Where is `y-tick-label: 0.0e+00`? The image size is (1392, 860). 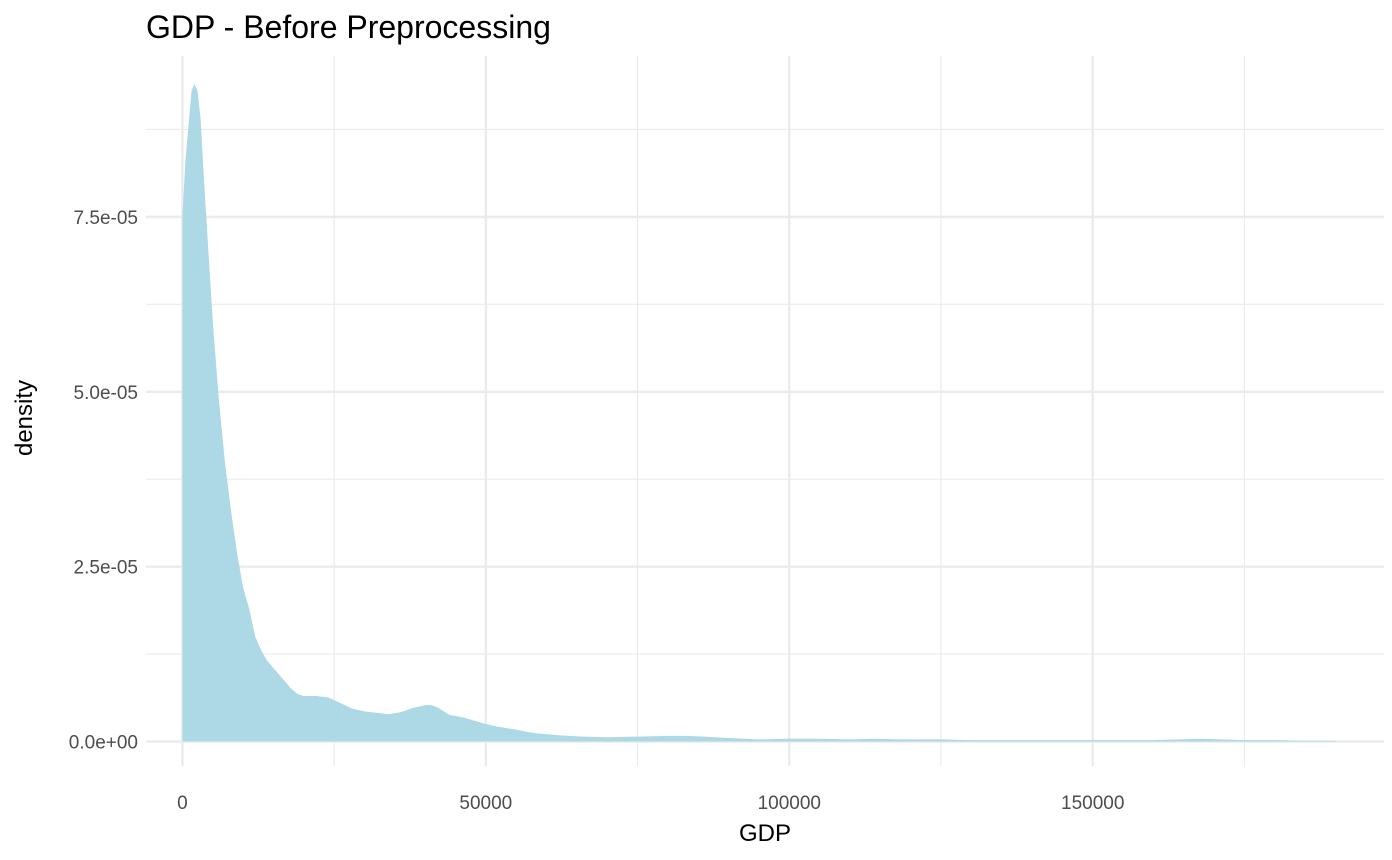
y-tick-label: 0.0e+00 is located at coordinates (103, 743).